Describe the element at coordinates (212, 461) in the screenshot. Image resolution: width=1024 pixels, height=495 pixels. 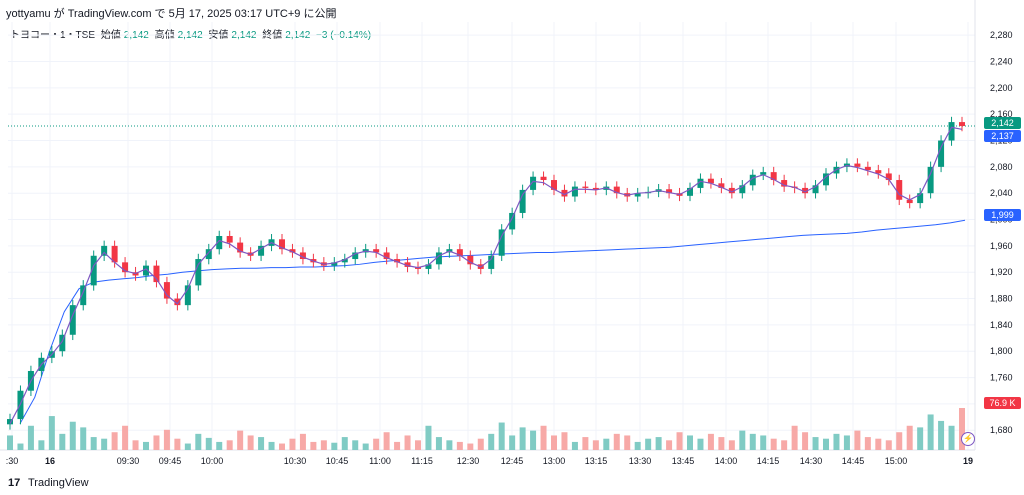
I see `x-tick-label: 10:00` at that location.